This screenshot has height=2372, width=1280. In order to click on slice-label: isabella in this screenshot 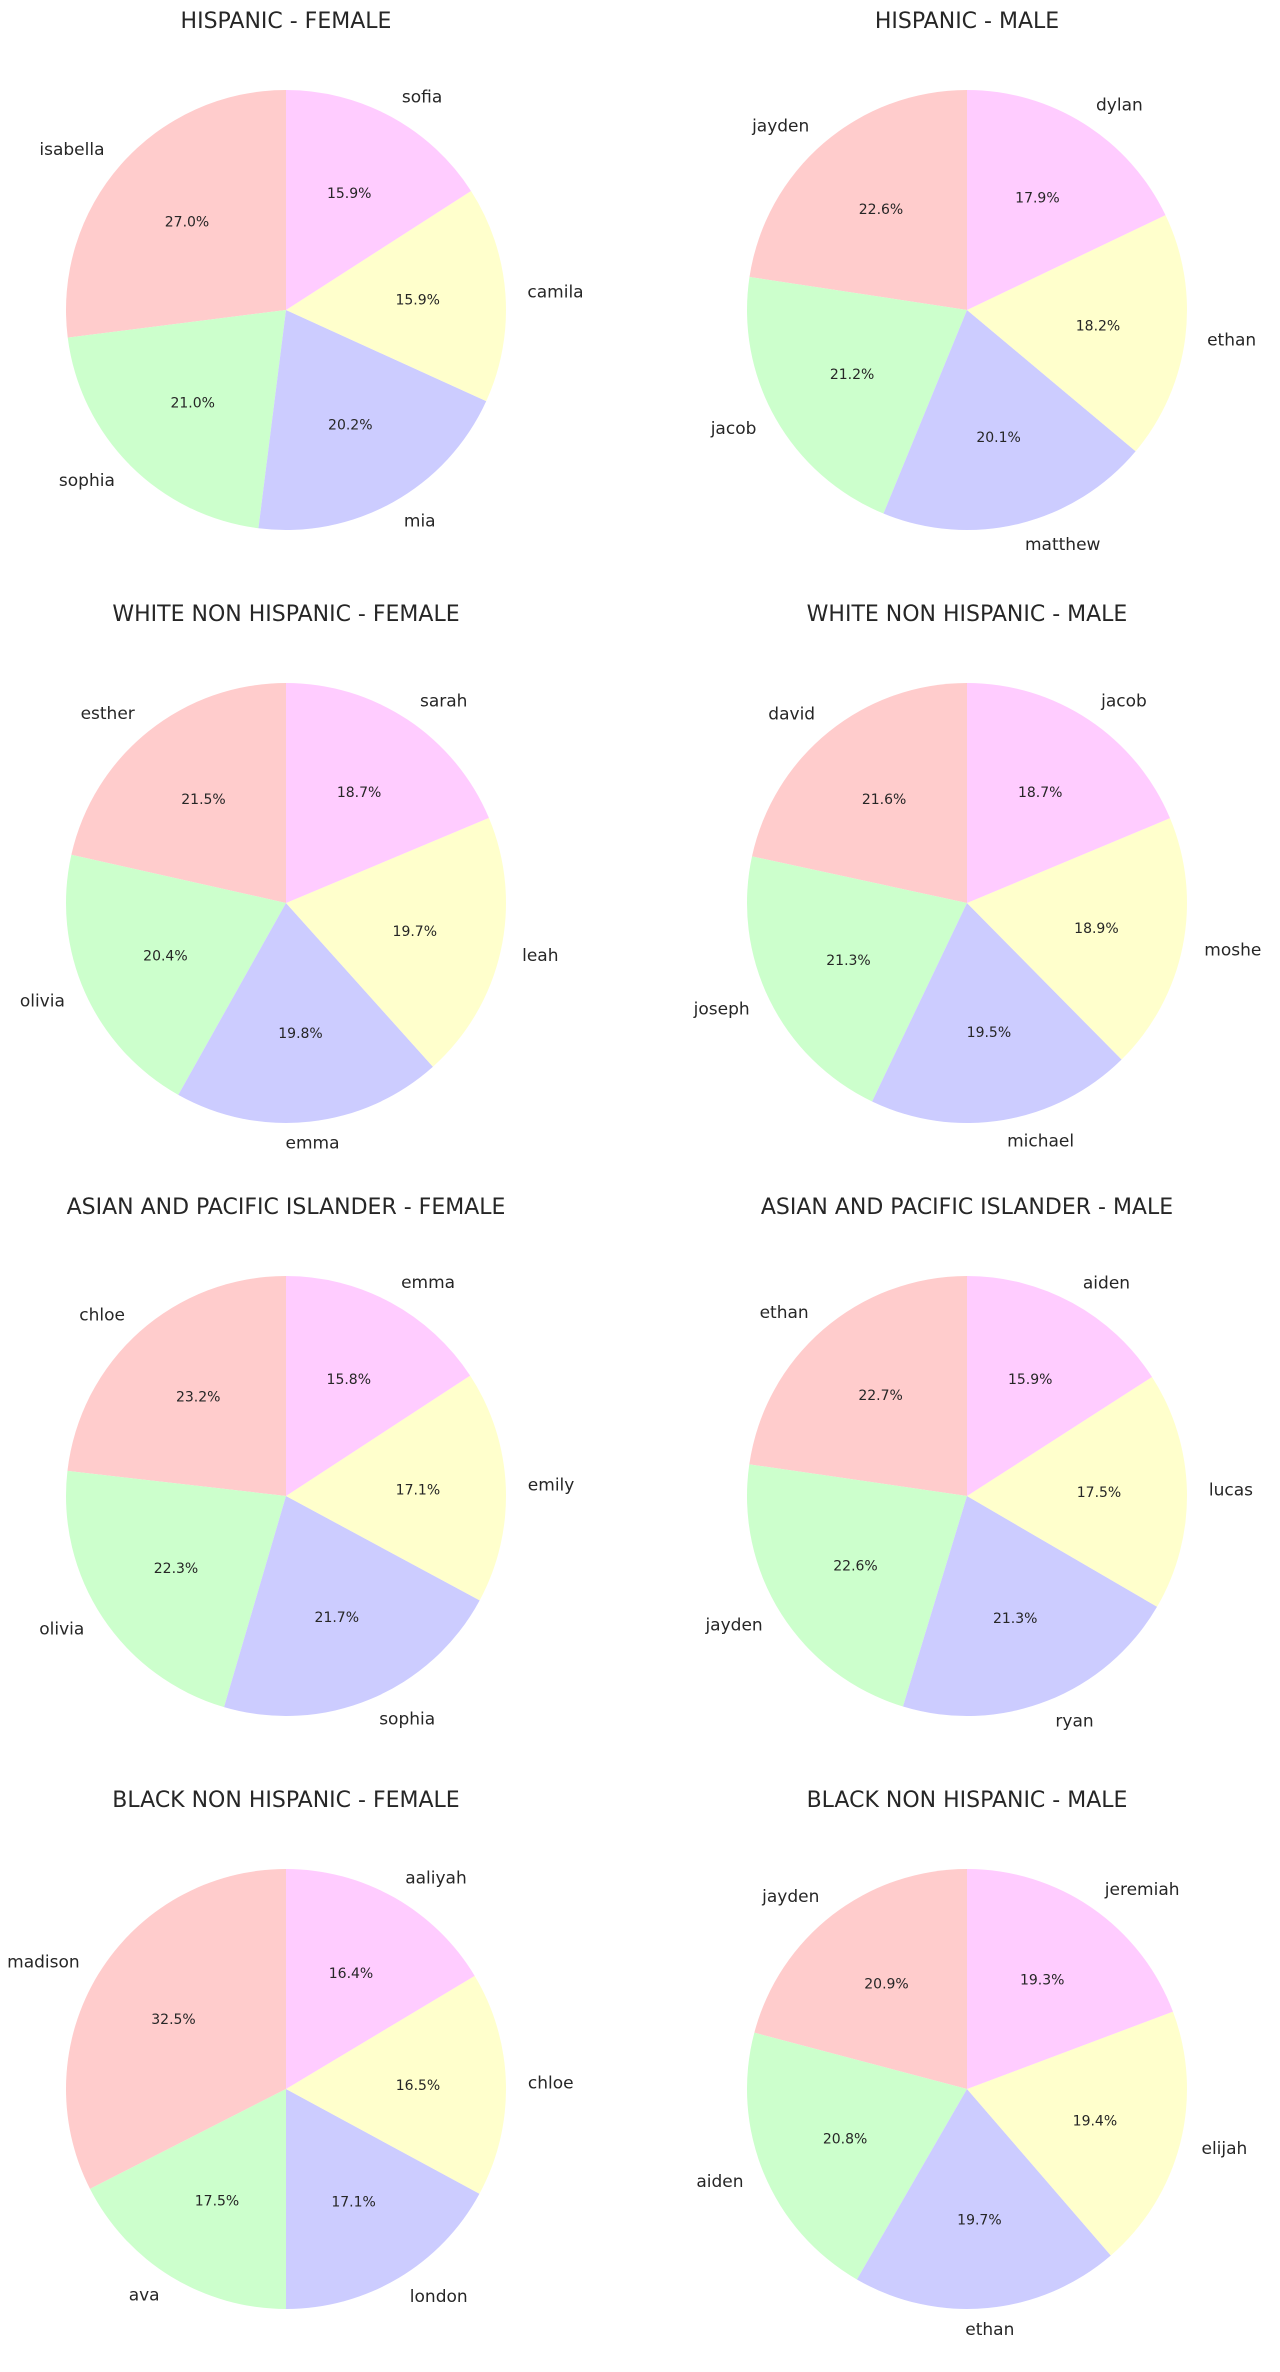, I will do `click(71, 150)`.